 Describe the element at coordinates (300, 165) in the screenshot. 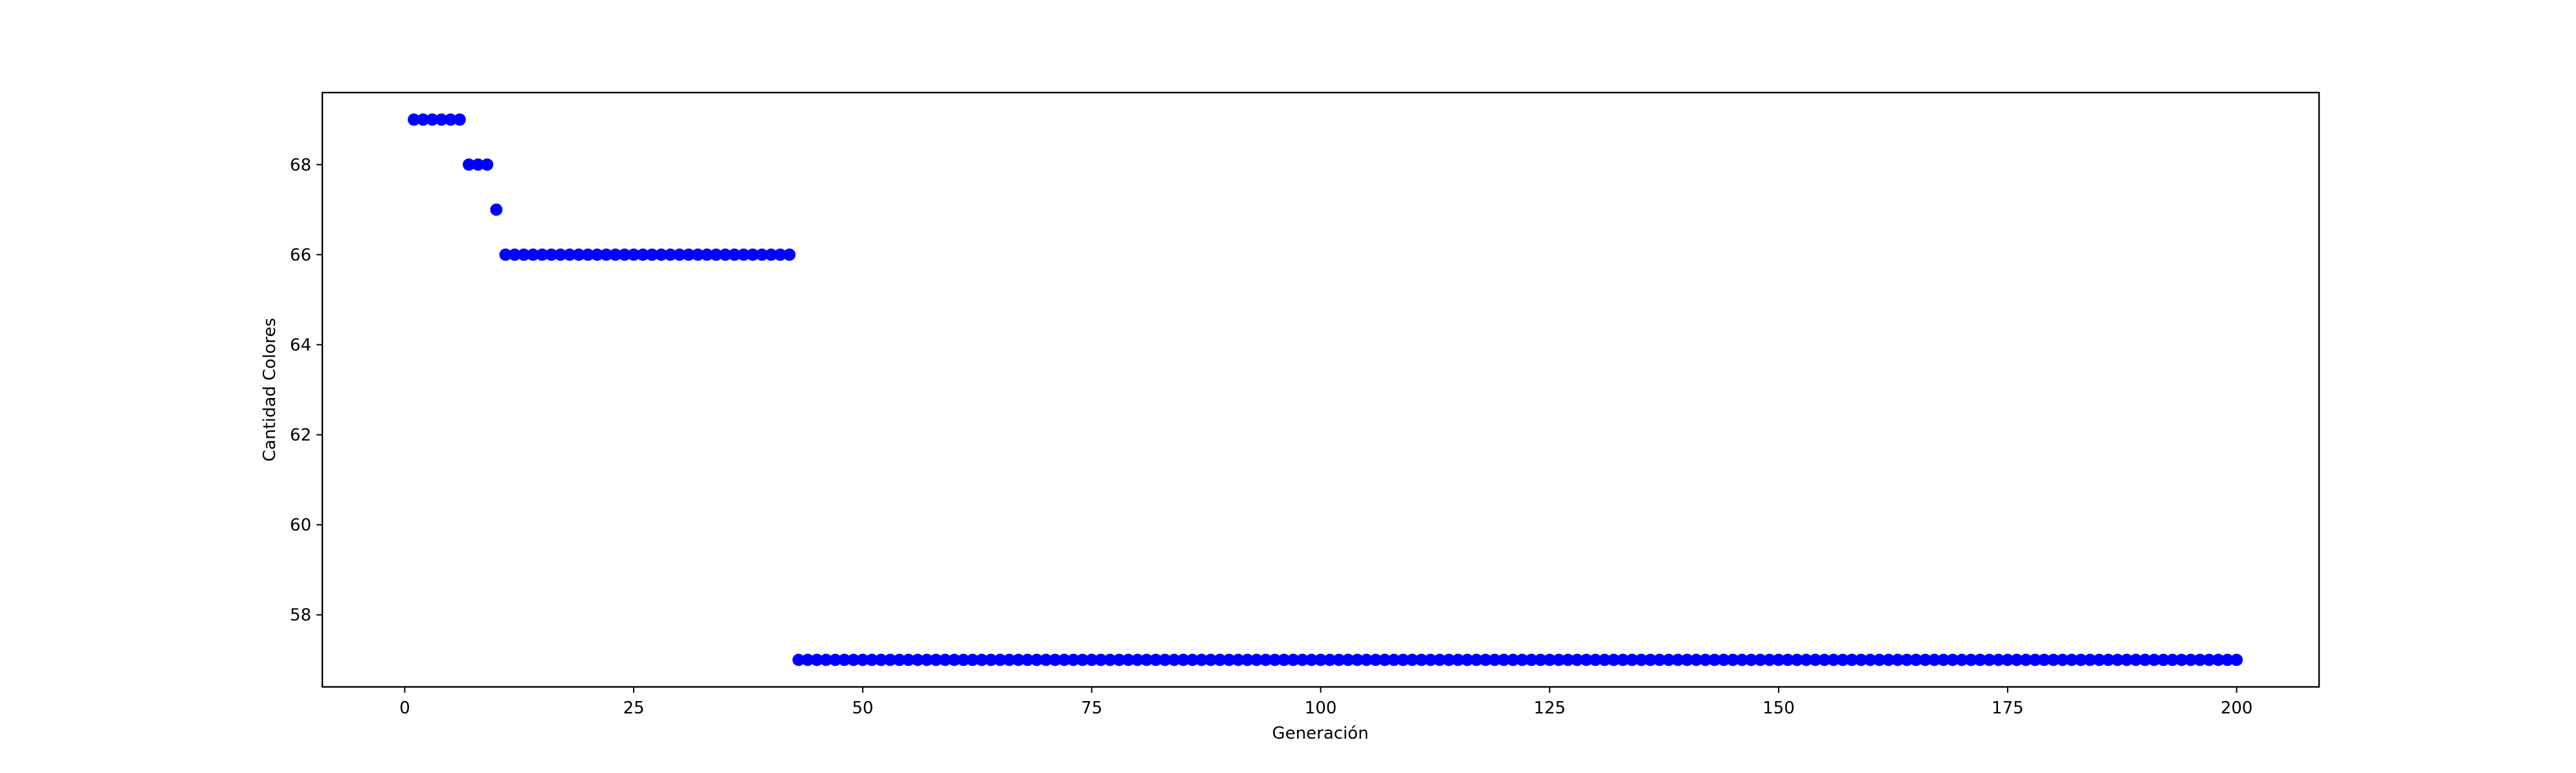

I see `y-tick-label: 68` at that location.